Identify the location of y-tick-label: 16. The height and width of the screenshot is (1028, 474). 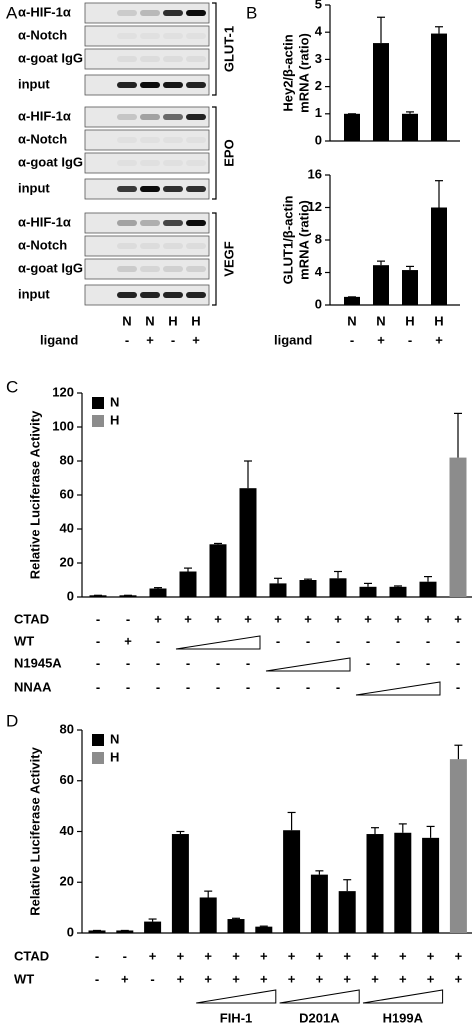
(315, 173).